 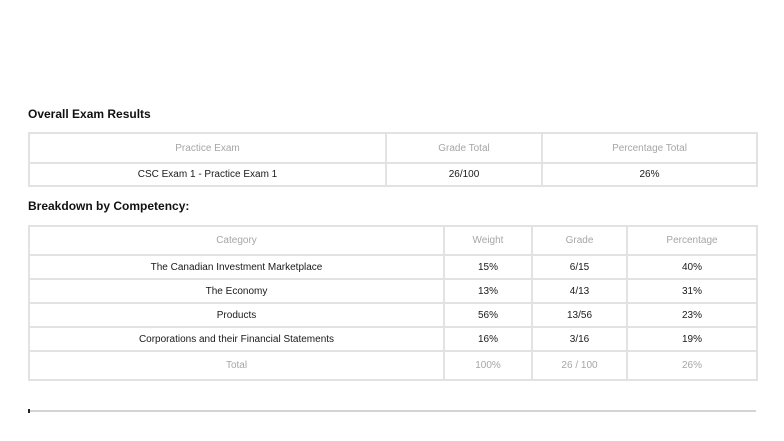 I want to click on total-weight-cell: 100%, so click(x=488, y=365).